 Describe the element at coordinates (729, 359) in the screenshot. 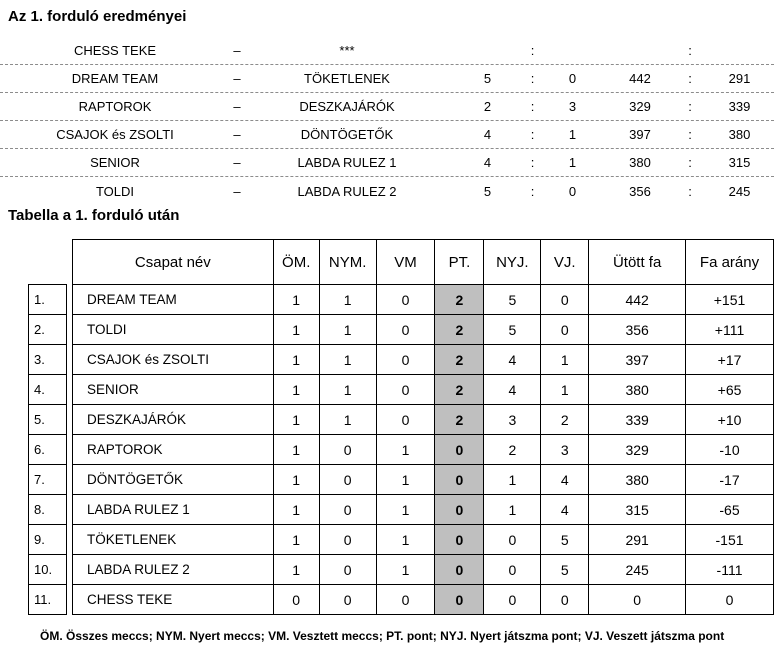

I see `fa-arany-cell: +17` at that location.